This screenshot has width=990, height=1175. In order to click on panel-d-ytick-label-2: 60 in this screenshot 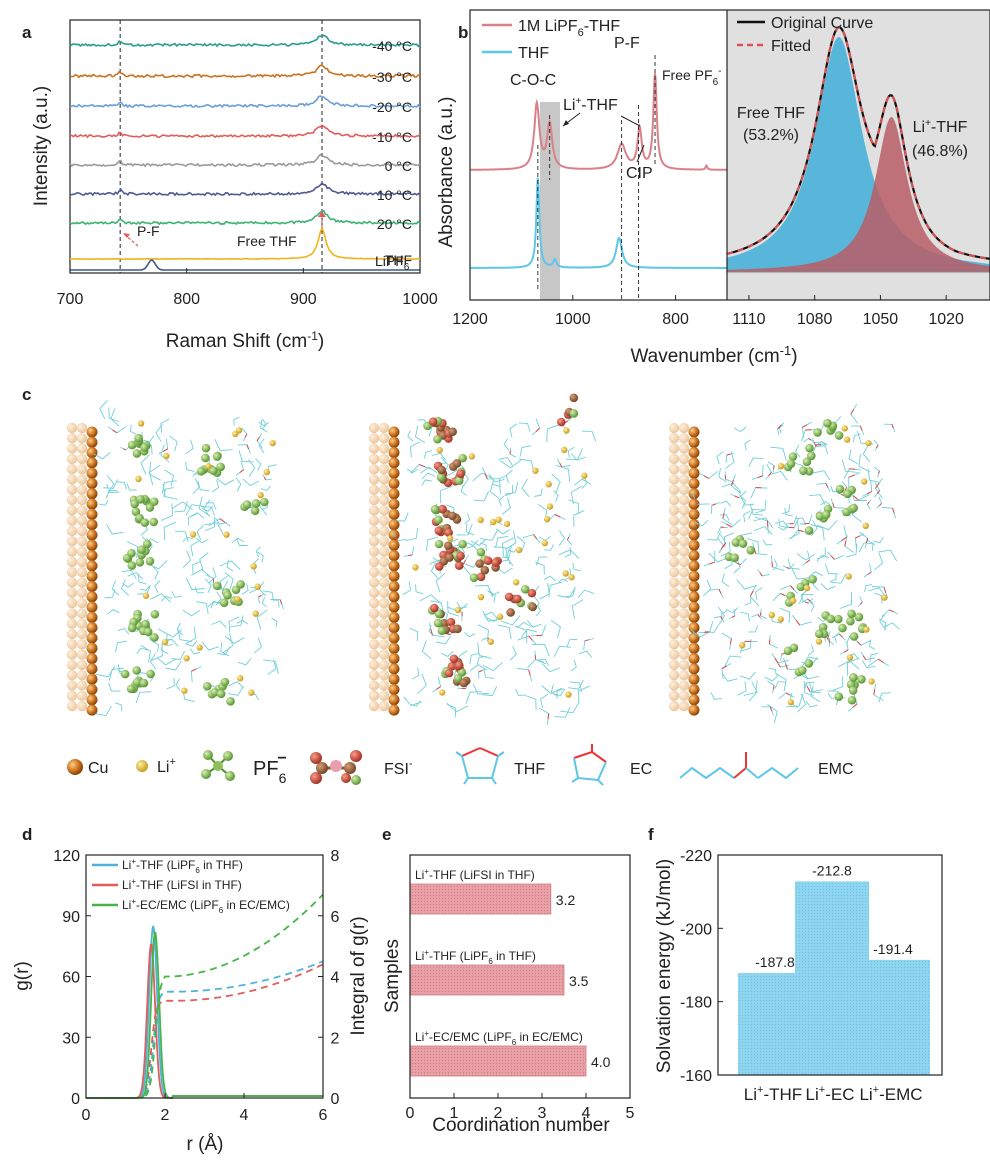, I will do `click(71, 978)`.